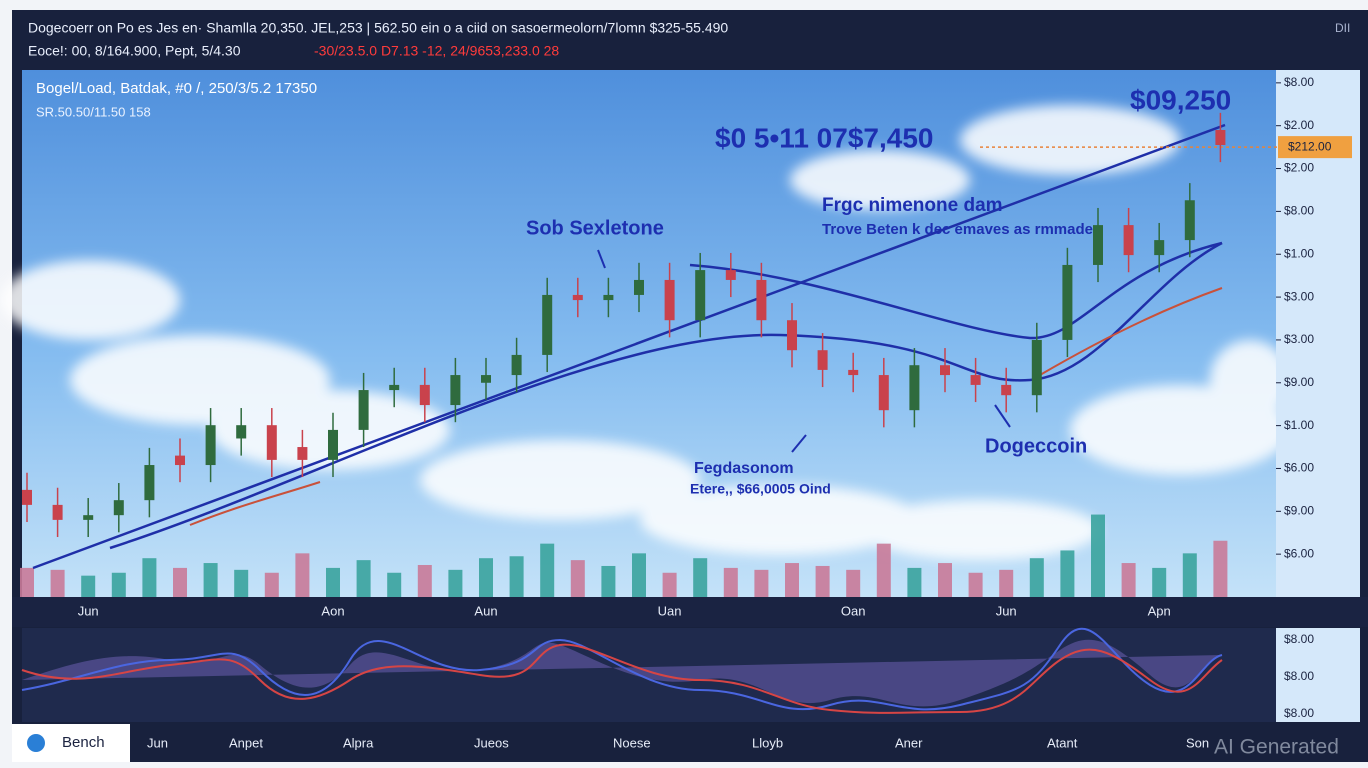 The width and height of the screenshot is (1368, 768). I want to click on footer-label: Aner, so click(909, 742).